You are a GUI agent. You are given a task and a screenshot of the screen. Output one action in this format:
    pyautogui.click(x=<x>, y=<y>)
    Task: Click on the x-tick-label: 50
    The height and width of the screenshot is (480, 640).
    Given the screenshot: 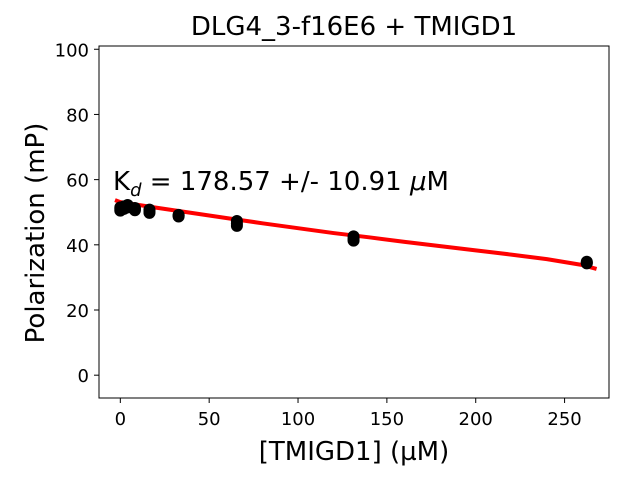 What is the action you would take?
    pyautogui.click(x=209, y=419)
    